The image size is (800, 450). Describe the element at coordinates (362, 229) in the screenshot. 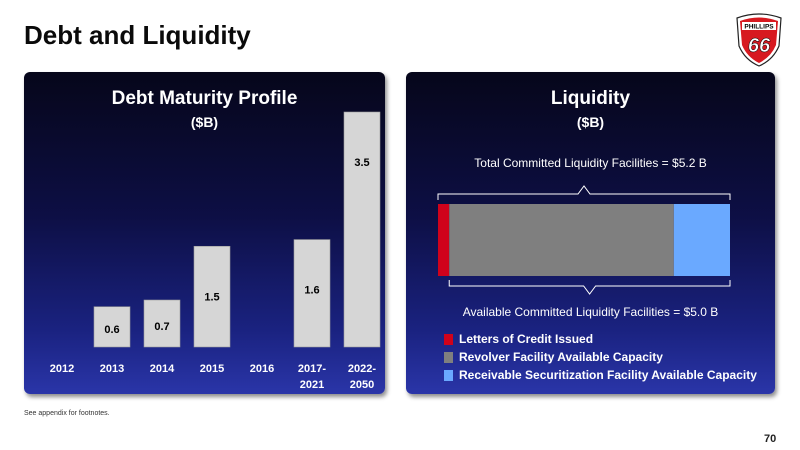

I see `bar-2022-2050` at that location.